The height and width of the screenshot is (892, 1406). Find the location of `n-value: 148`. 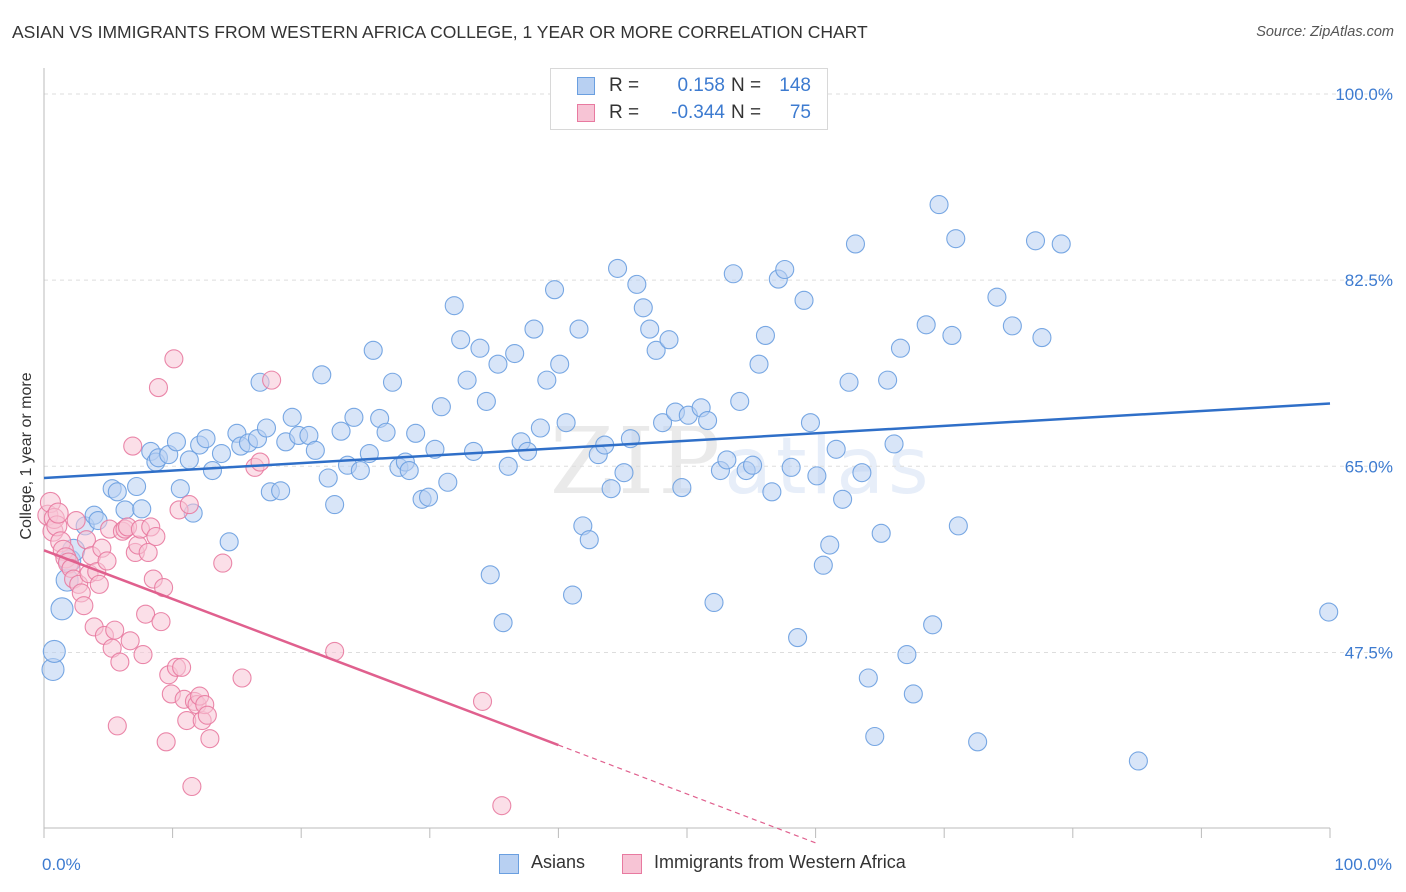

n-value: 148 is located at coordinates (795, 85).